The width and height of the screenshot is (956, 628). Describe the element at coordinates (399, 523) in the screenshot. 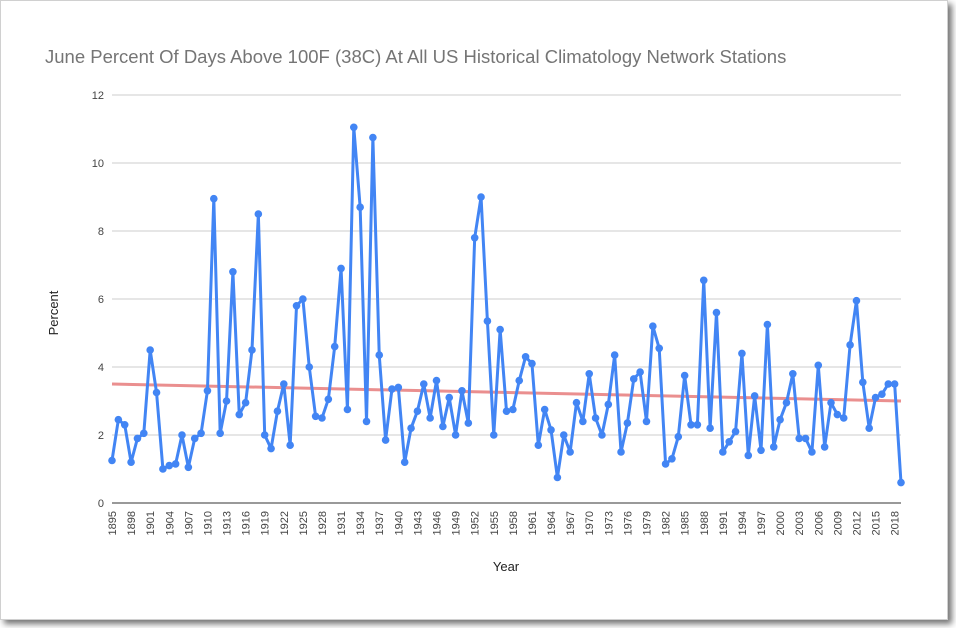

I see `x-tick-label: 1940` at that location.